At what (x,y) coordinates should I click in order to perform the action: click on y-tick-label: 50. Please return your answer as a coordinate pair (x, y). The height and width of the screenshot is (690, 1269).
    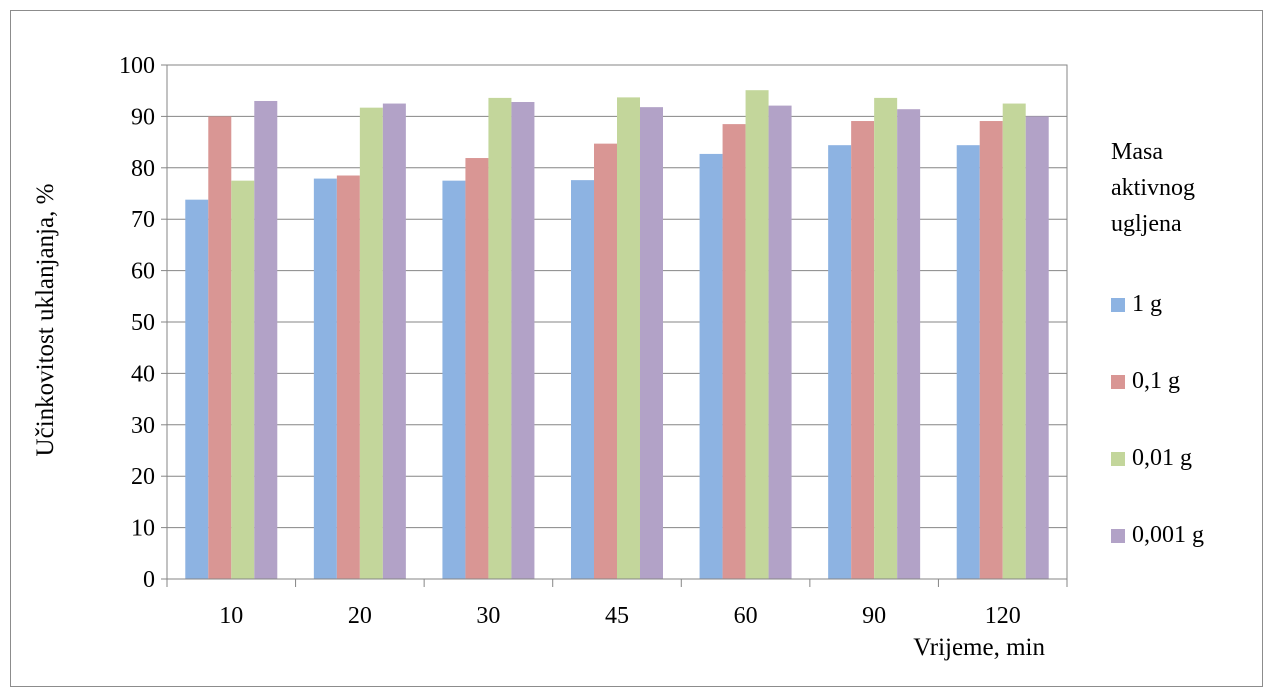
    Looking at the image, I should click on (143, 323).